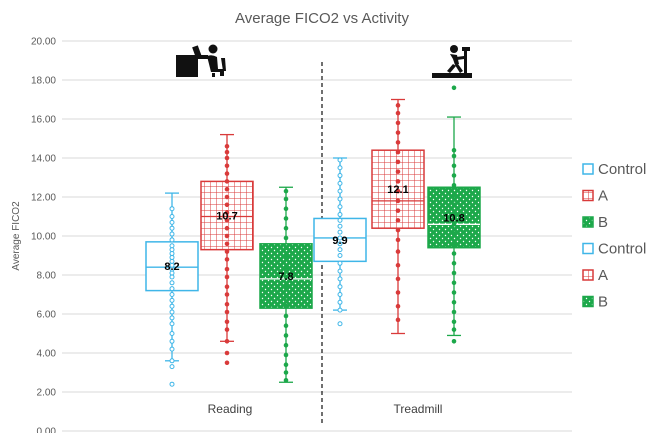 The image size is (649, 433). What do you see at coordinates (603, 302) in the screenshot?
I see `legend-label: B` at bounding box center [603, 302].